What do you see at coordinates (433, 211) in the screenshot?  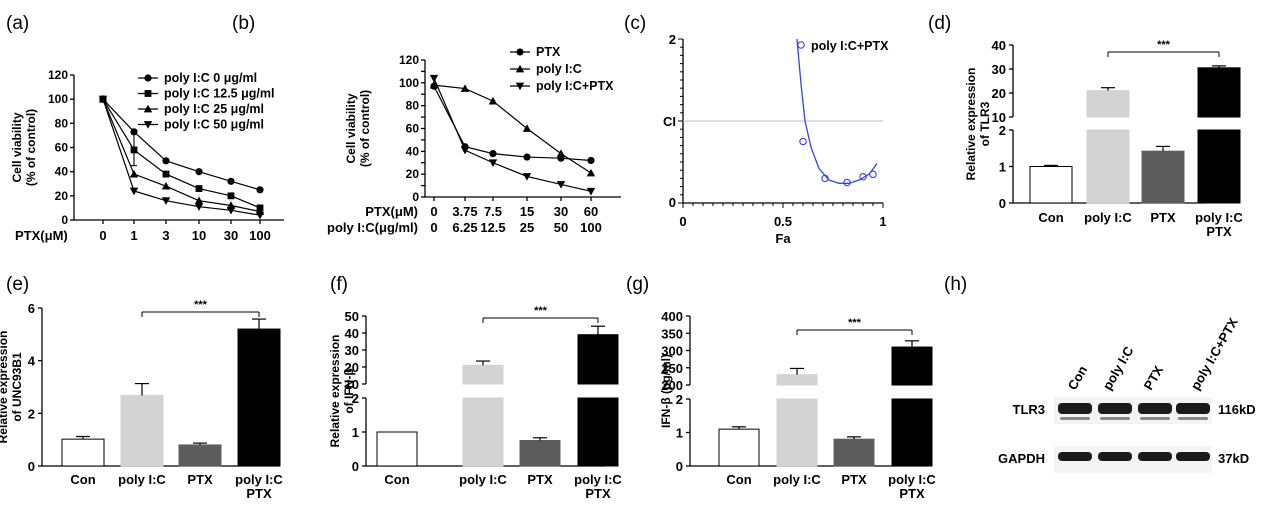 I see `chart-b-xtick-label: 0` at bounding box center [433, 211].